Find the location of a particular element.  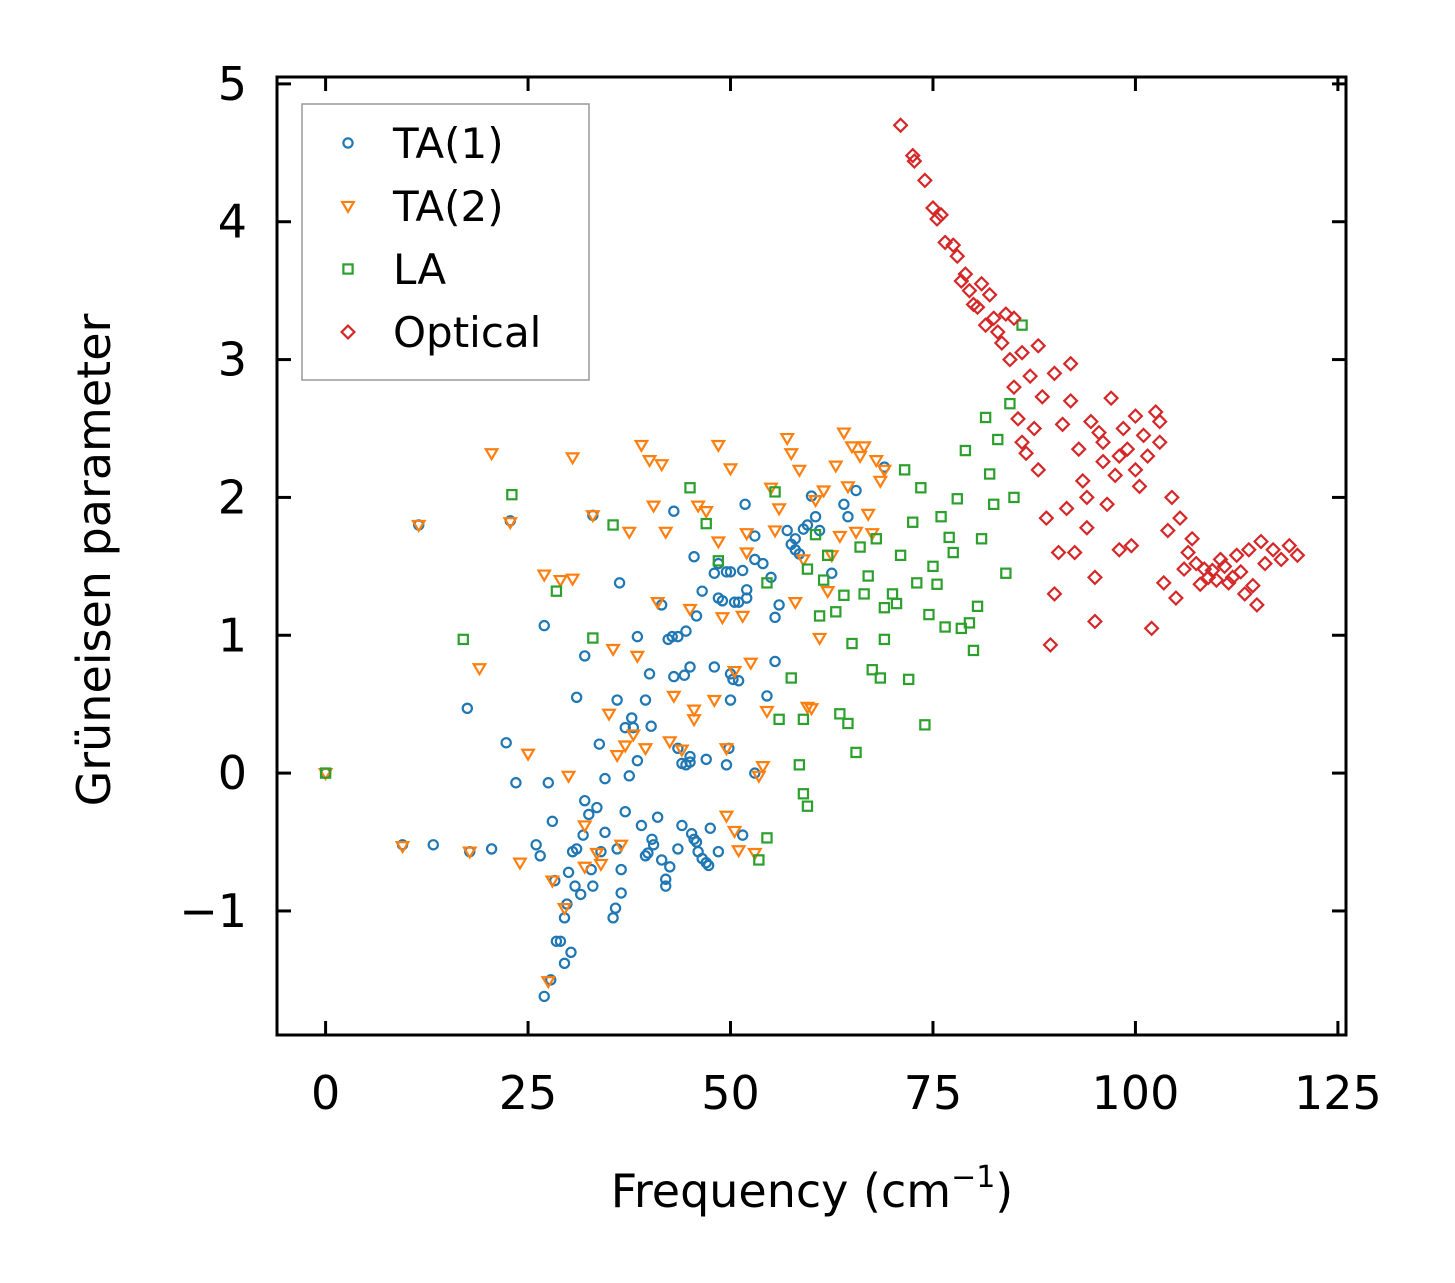

x-tick-label: 25 is located at coordinates (528, 1093).